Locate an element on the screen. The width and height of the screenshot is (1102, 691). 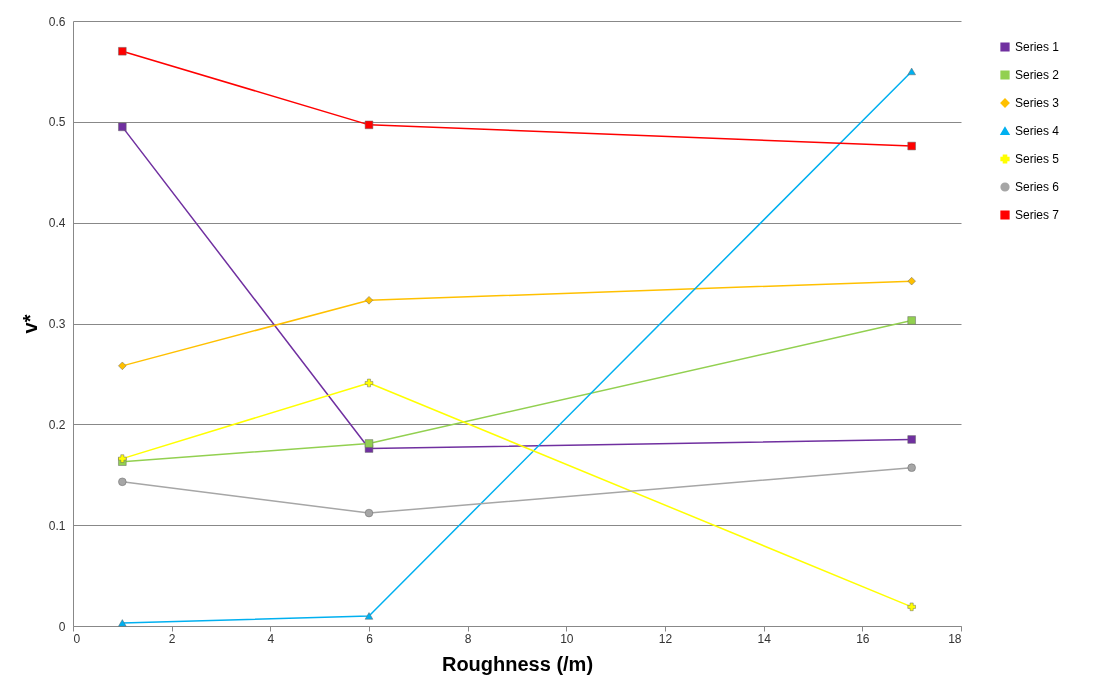
x-tick-label: 8 is located at coordinates (468, 638).